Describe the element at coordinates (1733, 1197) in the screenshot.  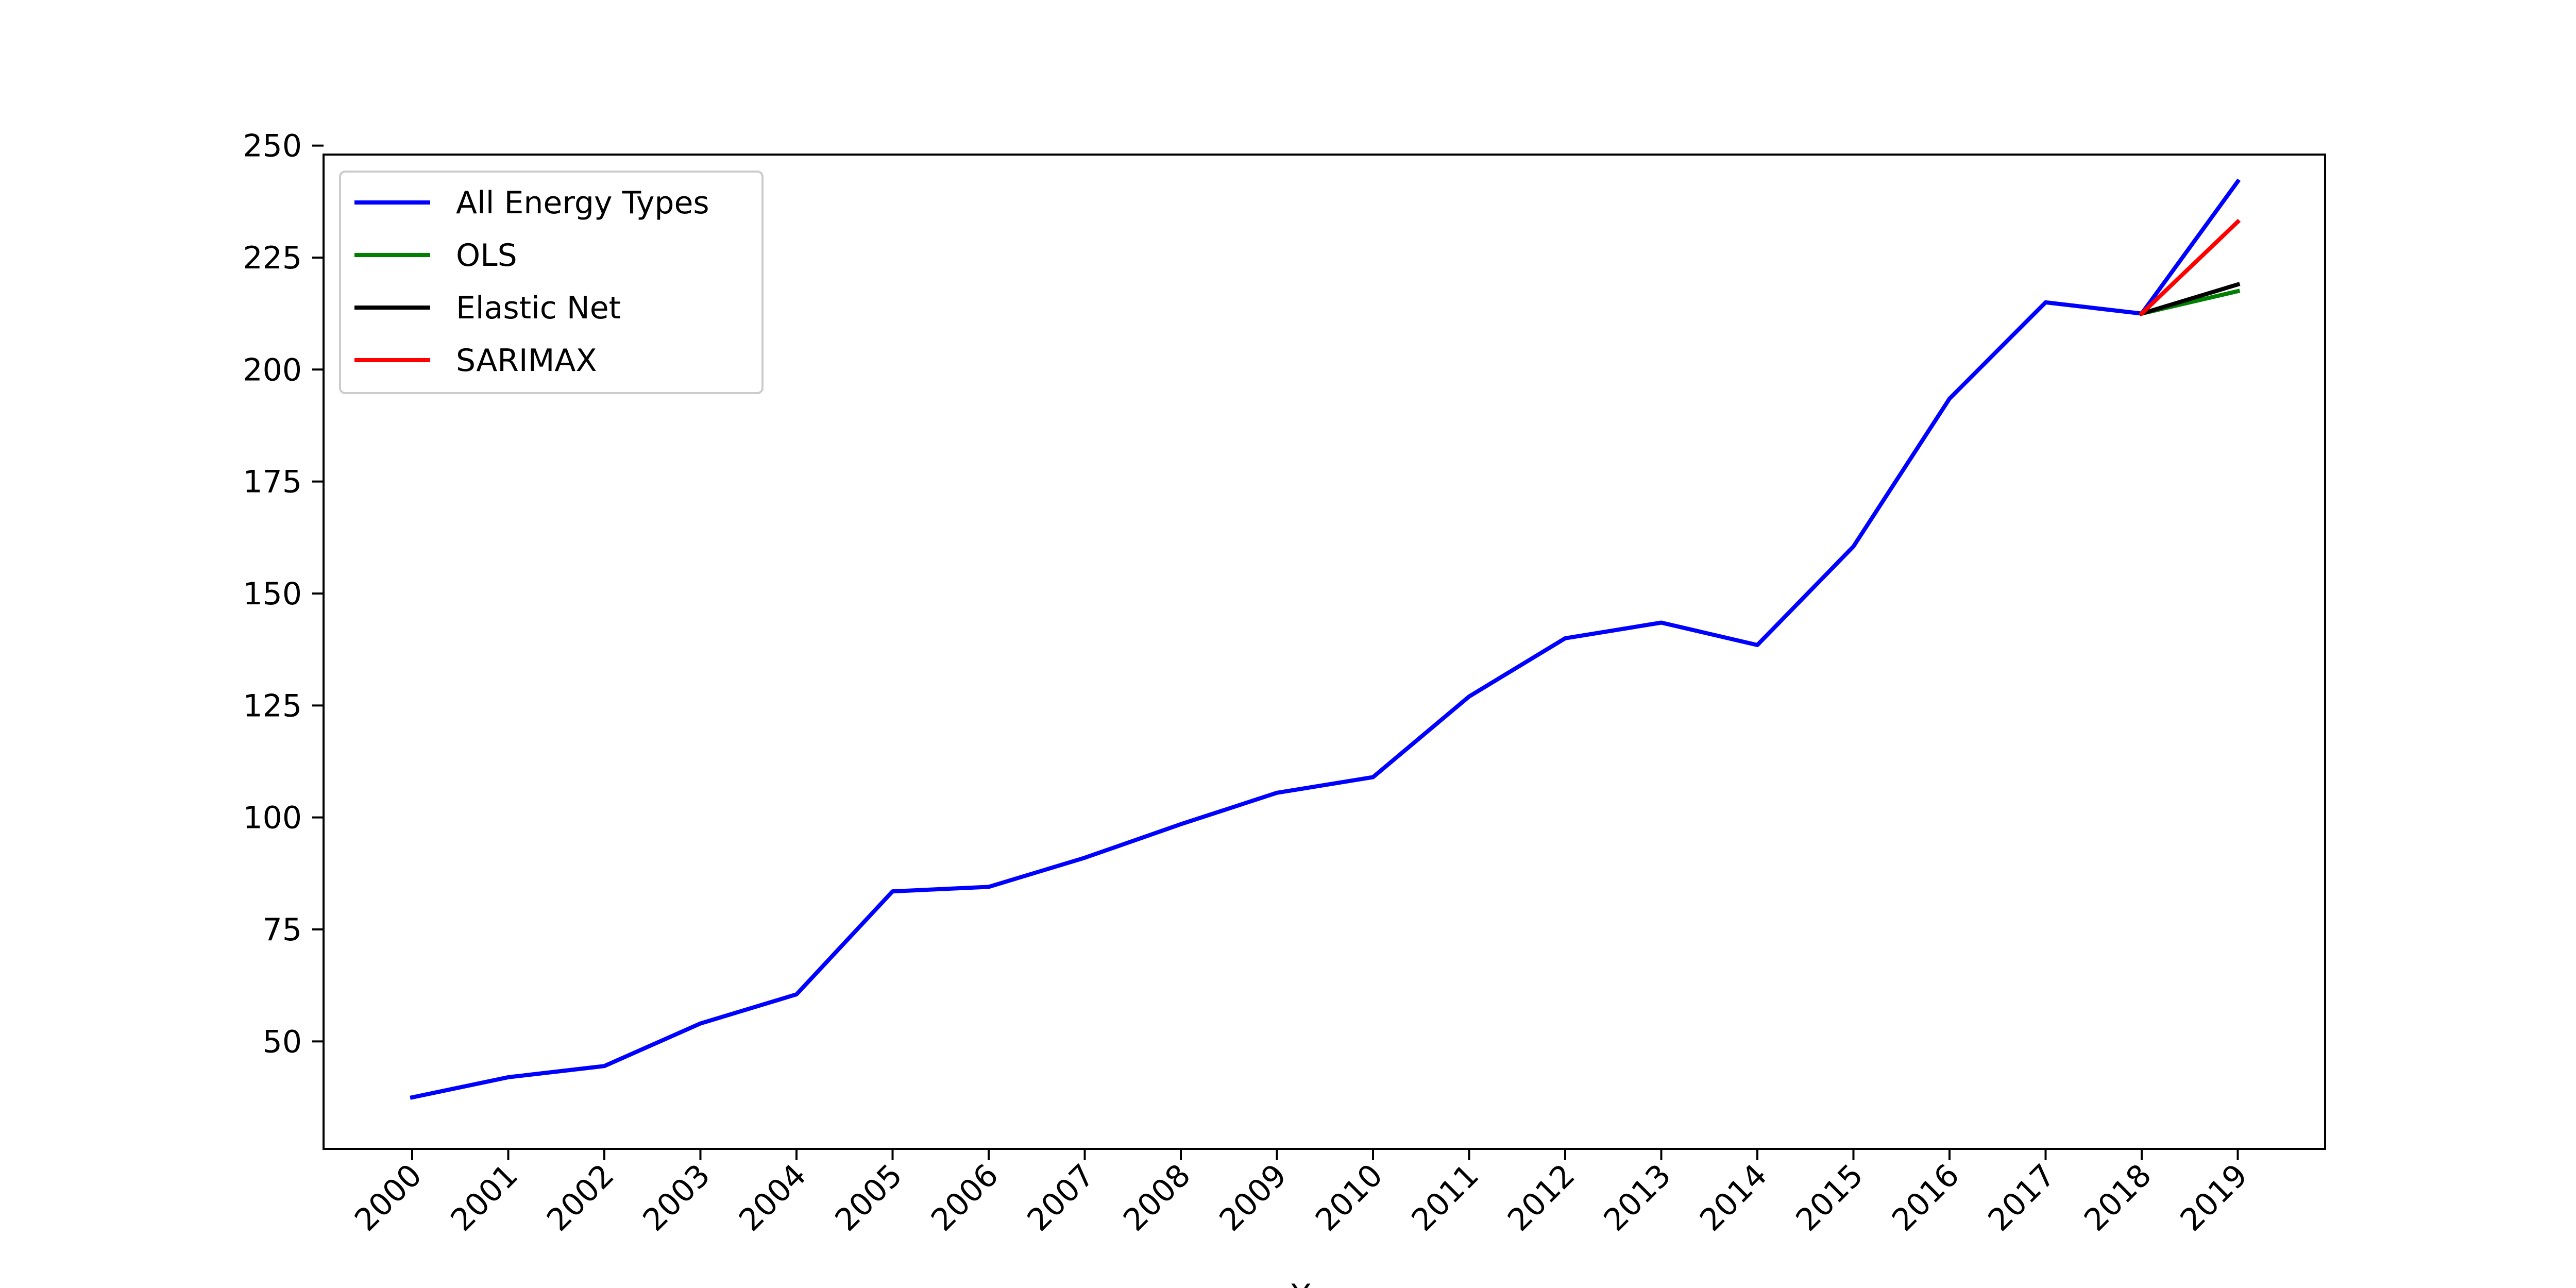
I see `x-tick-label: 2014` at that location.